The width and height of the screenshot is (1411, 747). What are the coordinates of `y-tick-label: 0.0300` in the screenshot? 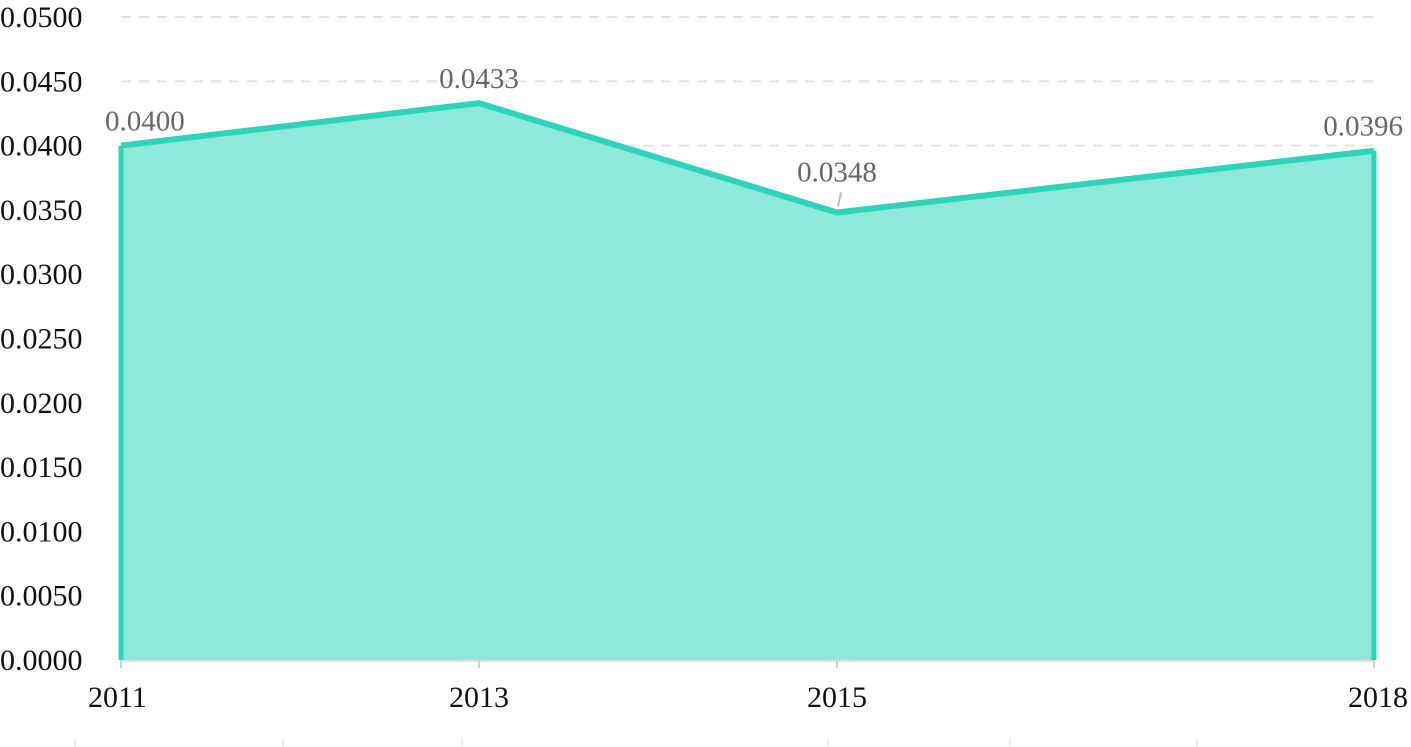 It's located at (41, 274).